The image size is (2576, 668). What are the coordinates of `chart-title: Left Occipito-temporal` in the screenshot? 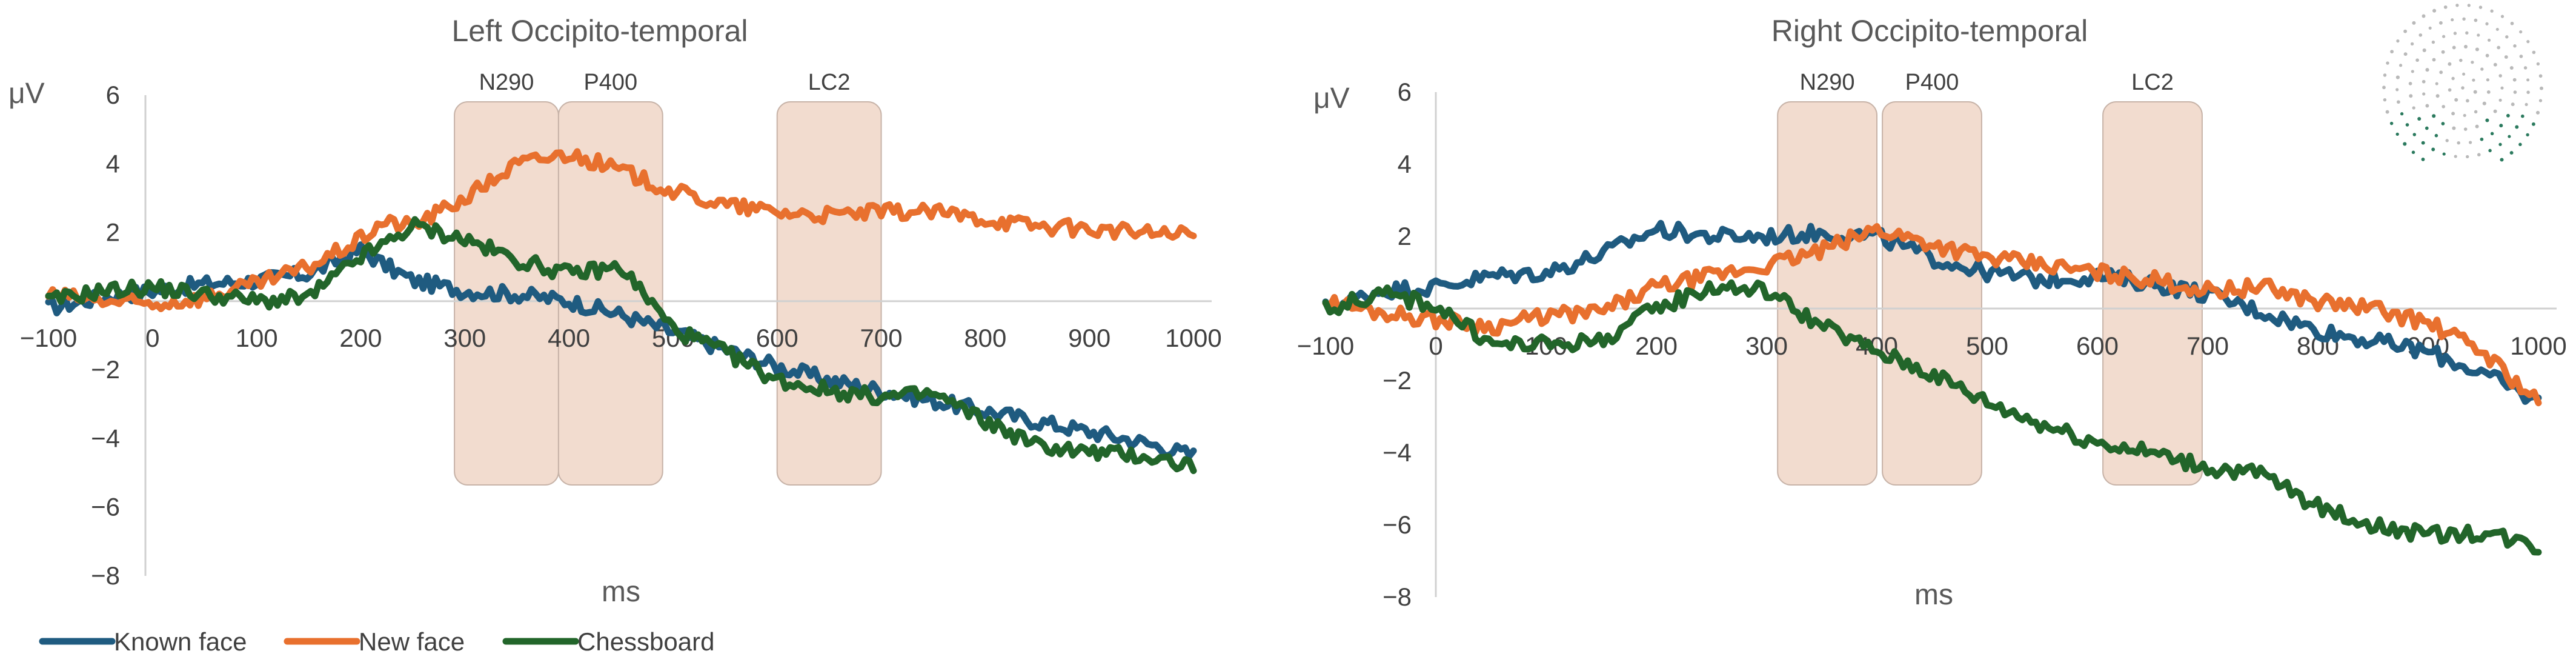 It's located at (599, 31).